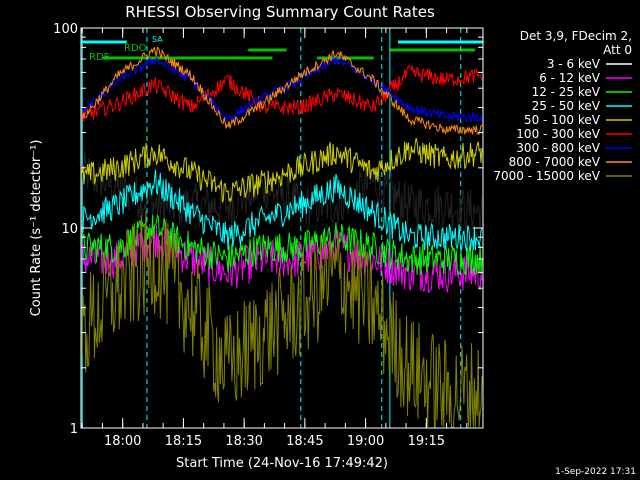 This screenshot has width=640, height=480. What do you see at coordinates (562, 120) in the screenshot?
I see `legend-label: 50 - 100 keV` at bounding box center [562, 120].